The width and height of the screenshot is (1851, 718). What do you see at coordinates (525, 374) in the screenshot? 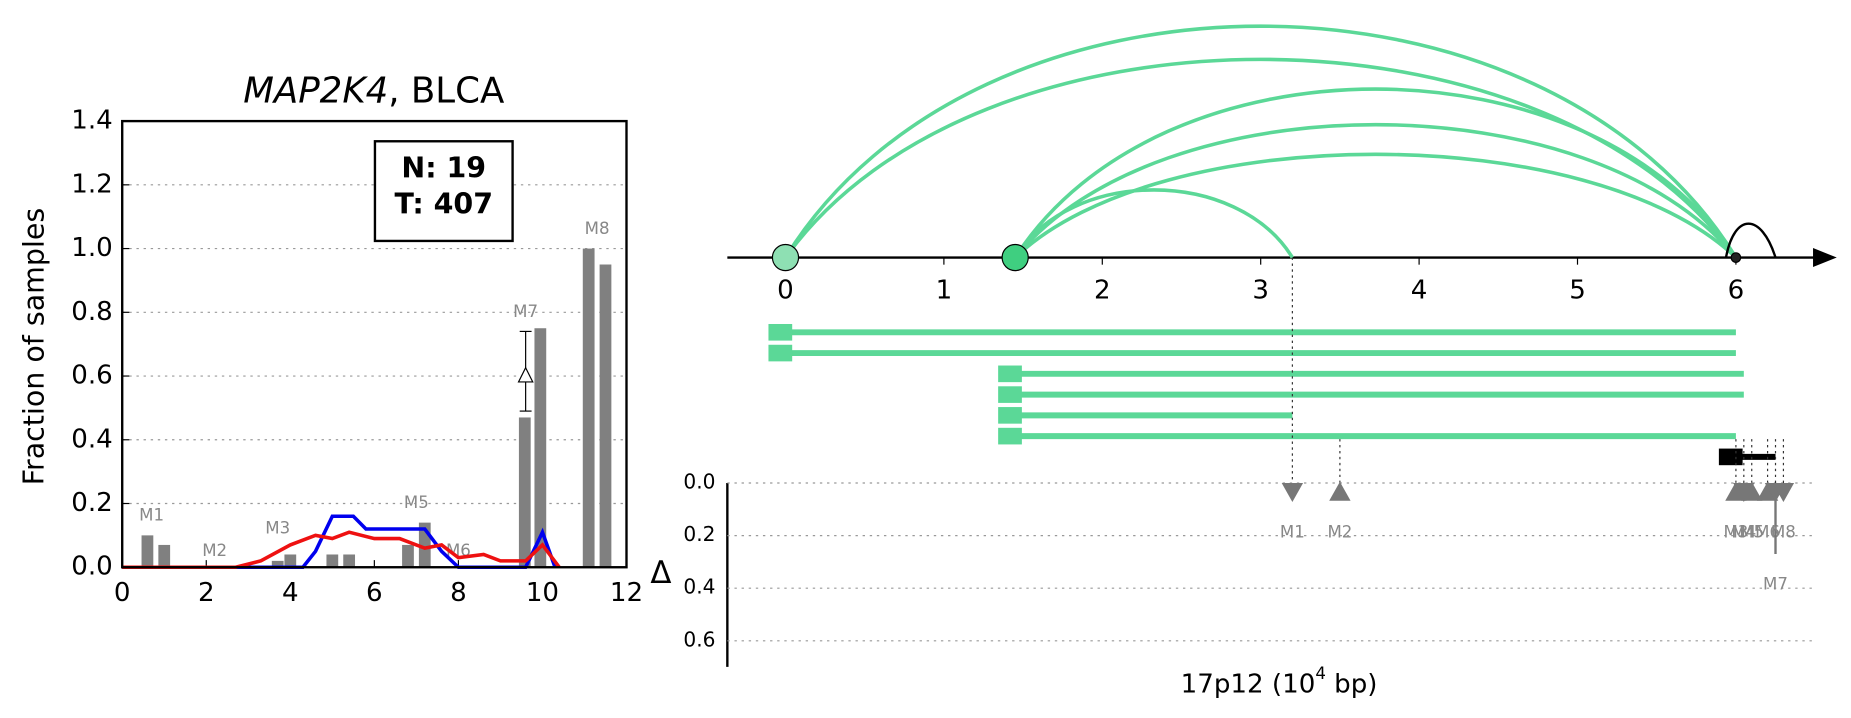
I see `error-marker` at bounding box center [525, 374].